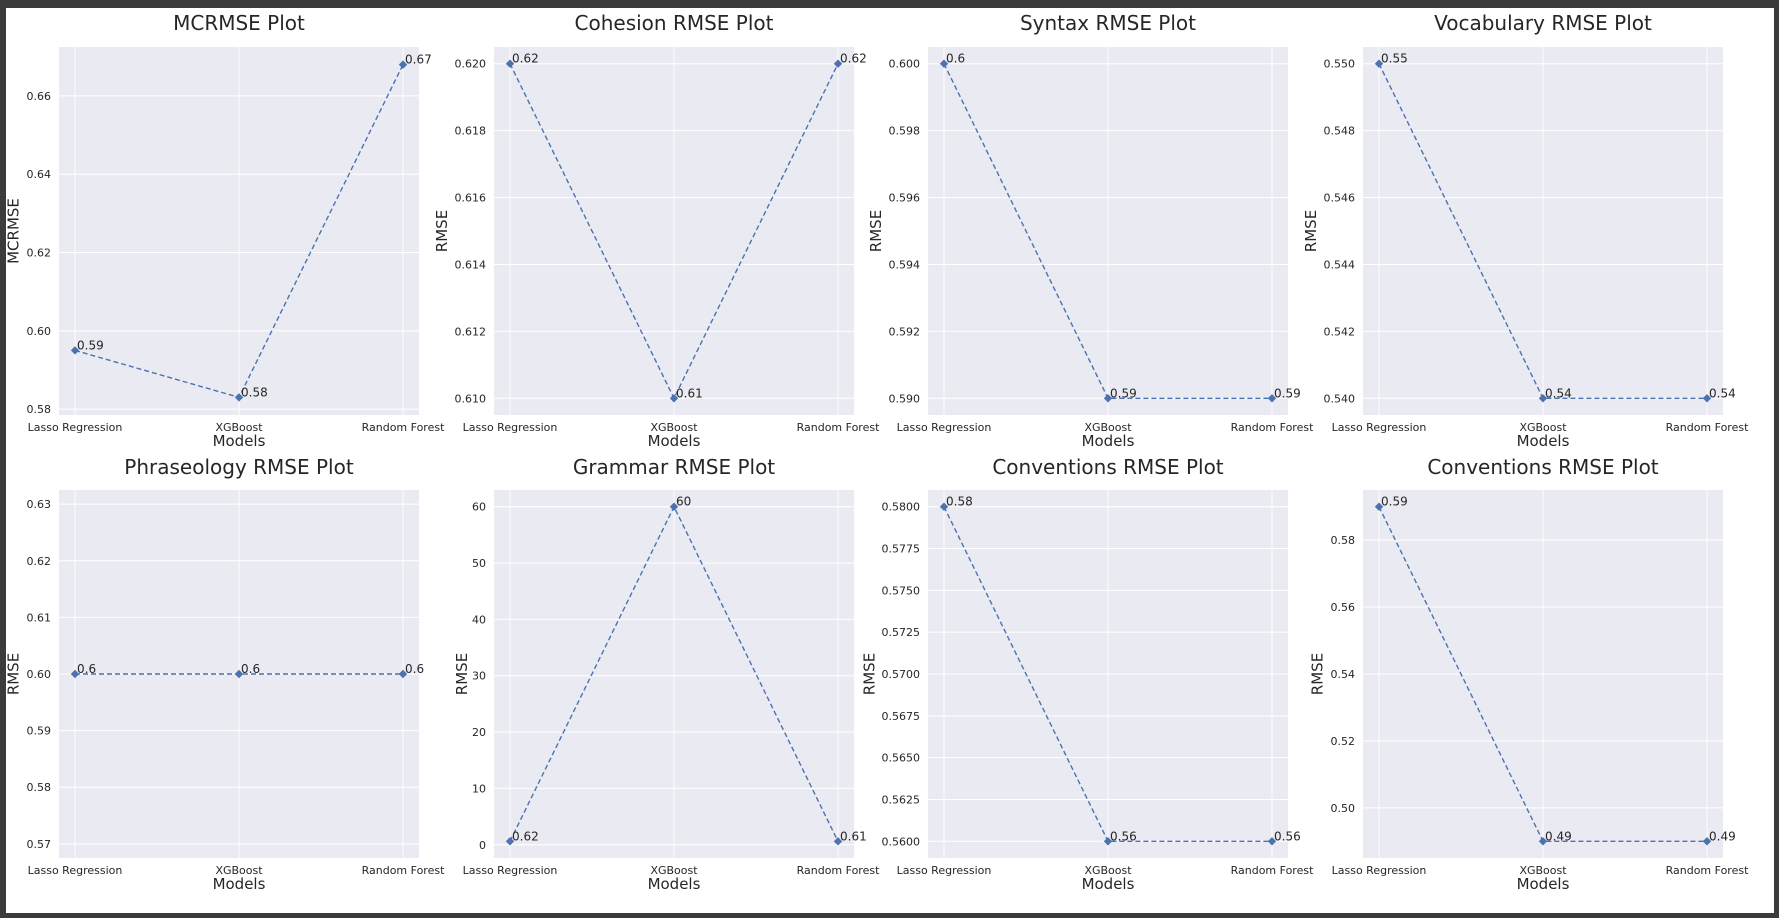 The height and width of the screenshot is (918, 1779). I want to click on y-tick-label: 0.594, so click(905, 264).